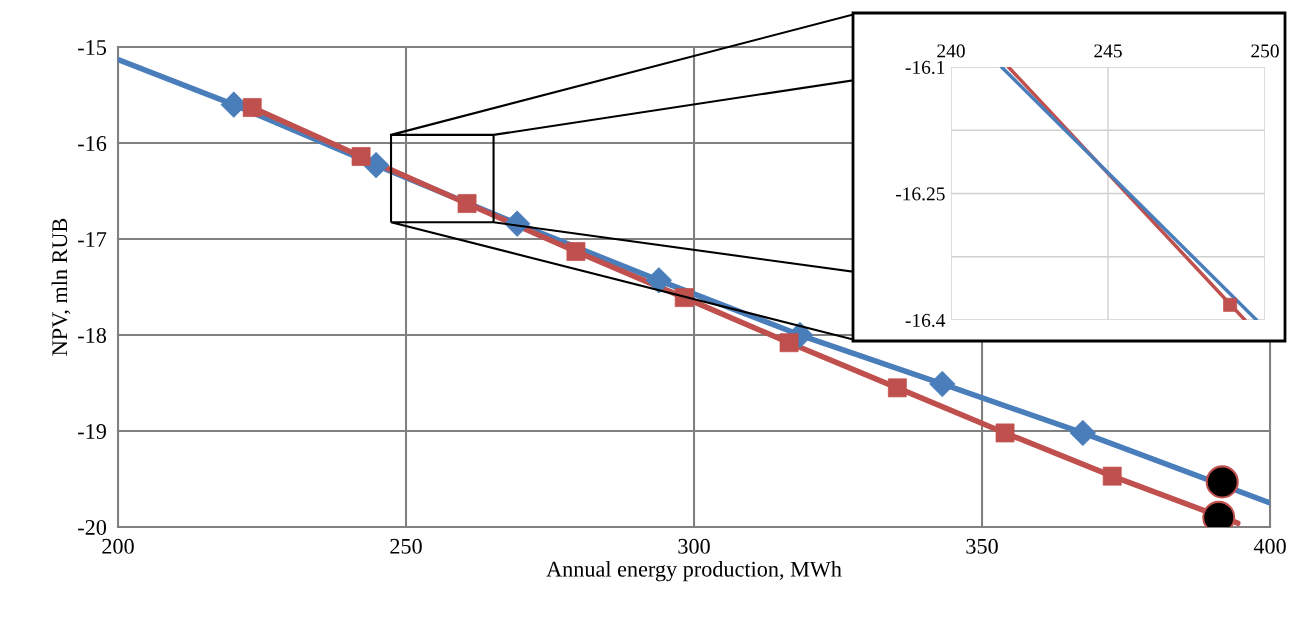 This screenshot has height=619, width=1301. Describe the element at coordinates (982, 546) in the screenshot. I see `x-tick-label: 350` at that location.